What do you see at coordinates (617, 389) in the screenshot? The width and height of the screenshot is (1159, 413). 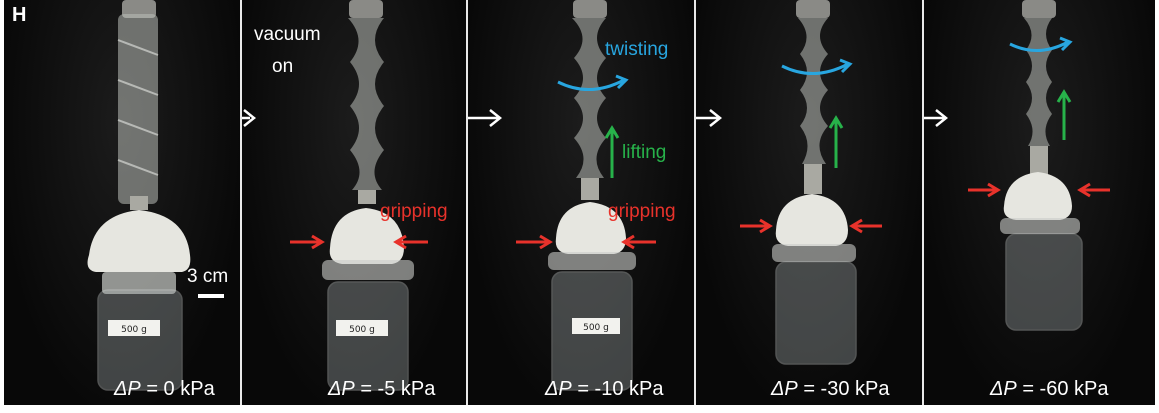 I see `pressure-value: = -10 kPa` at bounding box center [617, 389].